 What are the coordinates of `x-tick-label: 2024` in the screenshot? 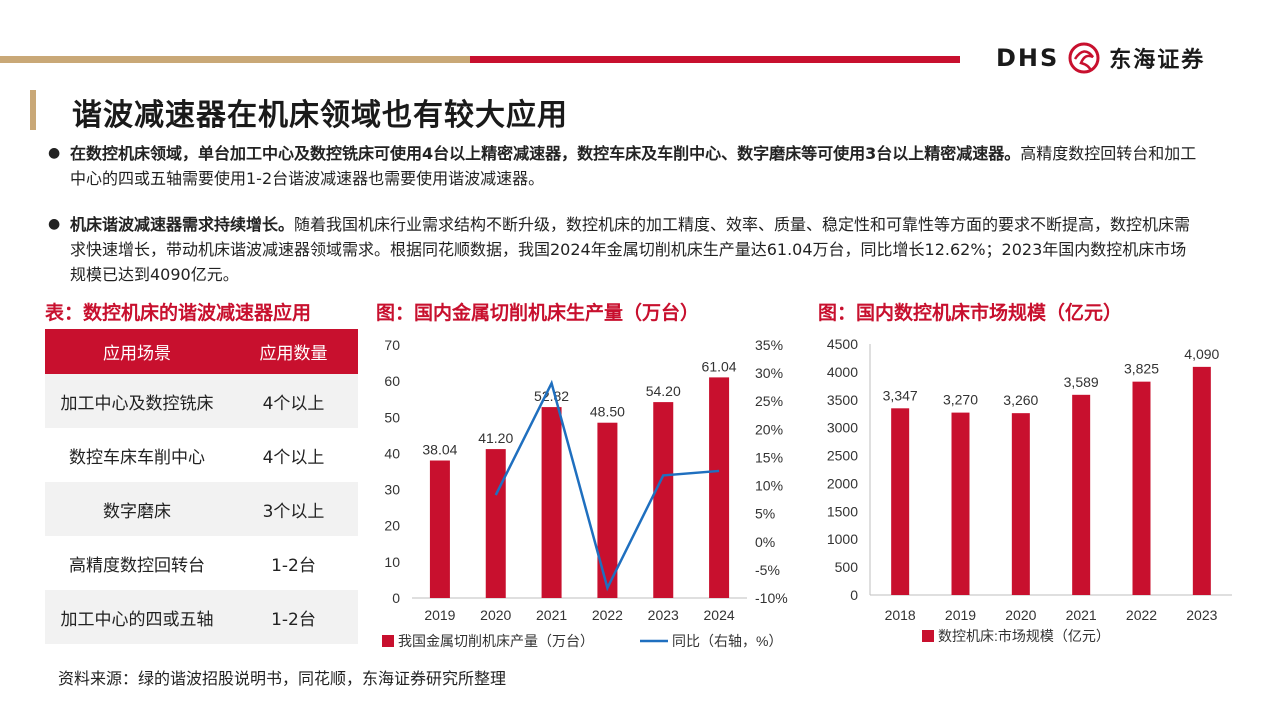 It's located at (719, 615).